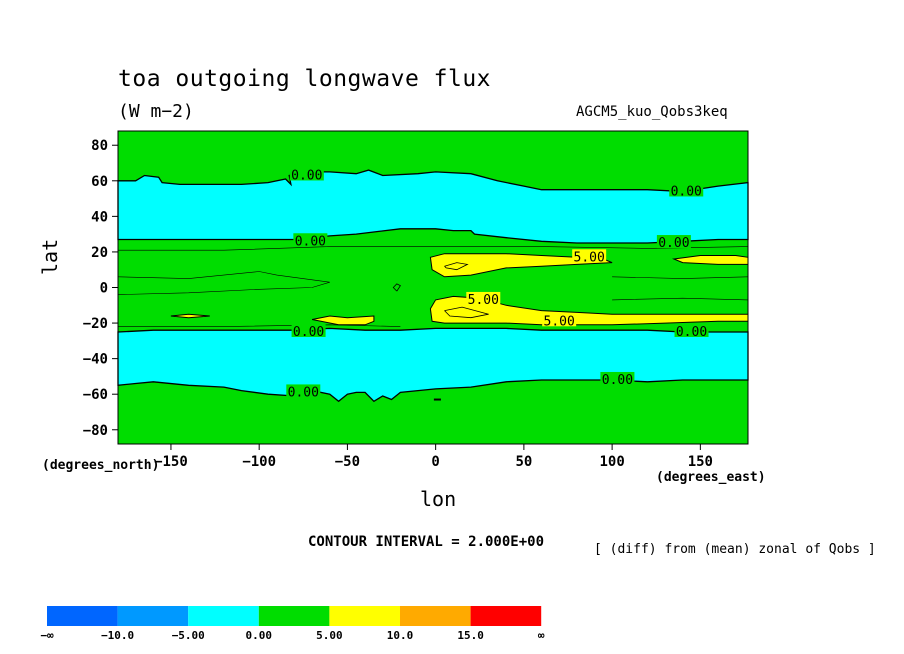 This screenshot has height=654, width=904. I want to click on y-tick-label: −20, so click(95, 324).